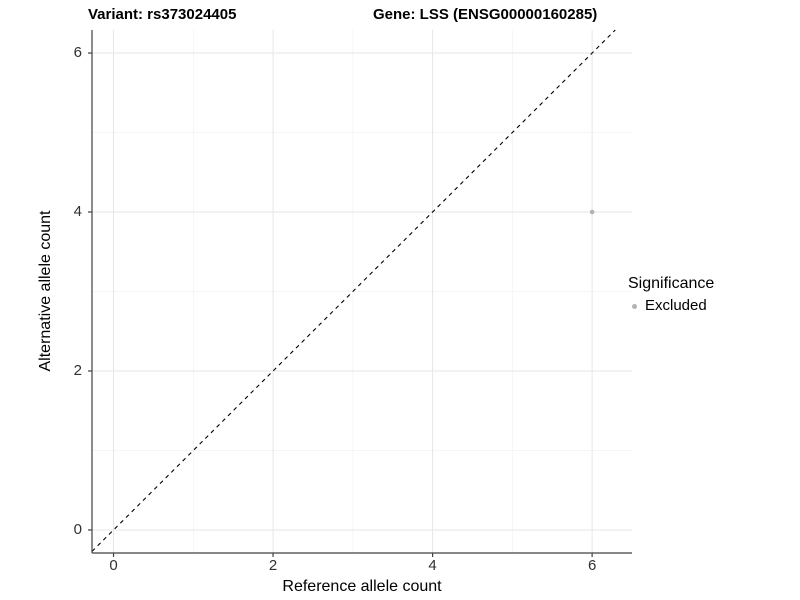 The height and width of the screenshot is (600, 800). I want to click on data-point, so click(592, 212).